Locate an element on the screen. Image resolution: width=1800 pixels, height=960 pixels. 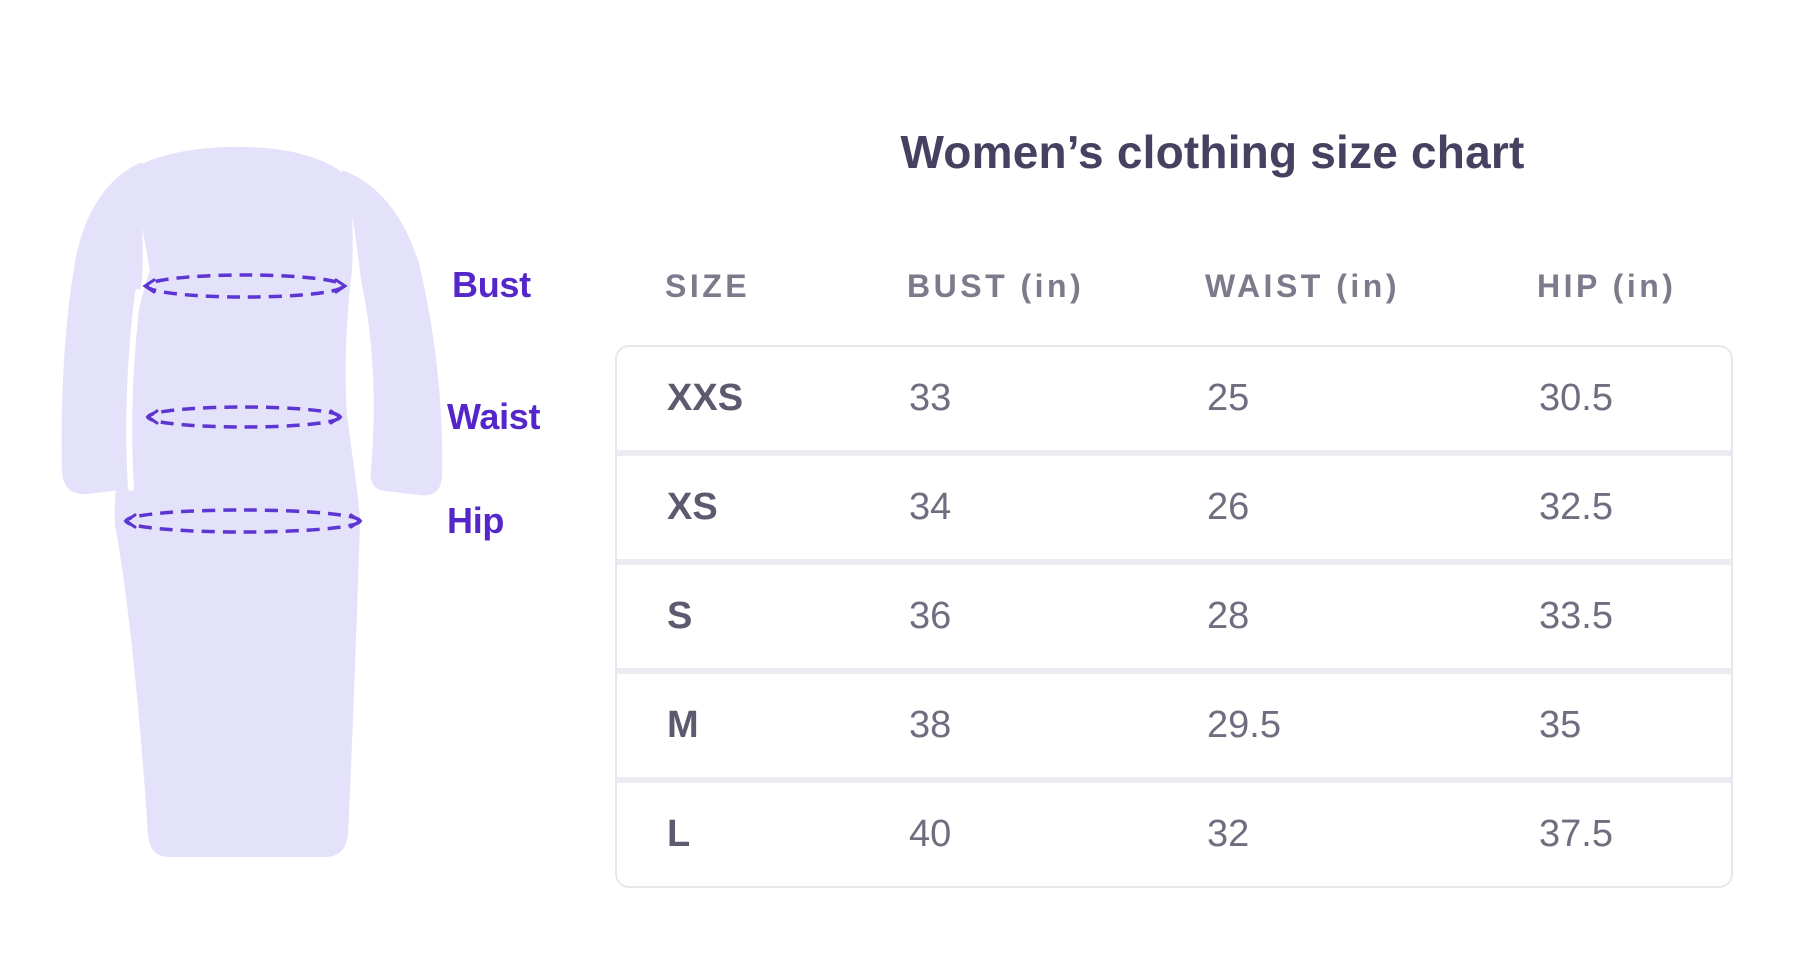
cell-bust: 33 is located at coordinates (930, 398).